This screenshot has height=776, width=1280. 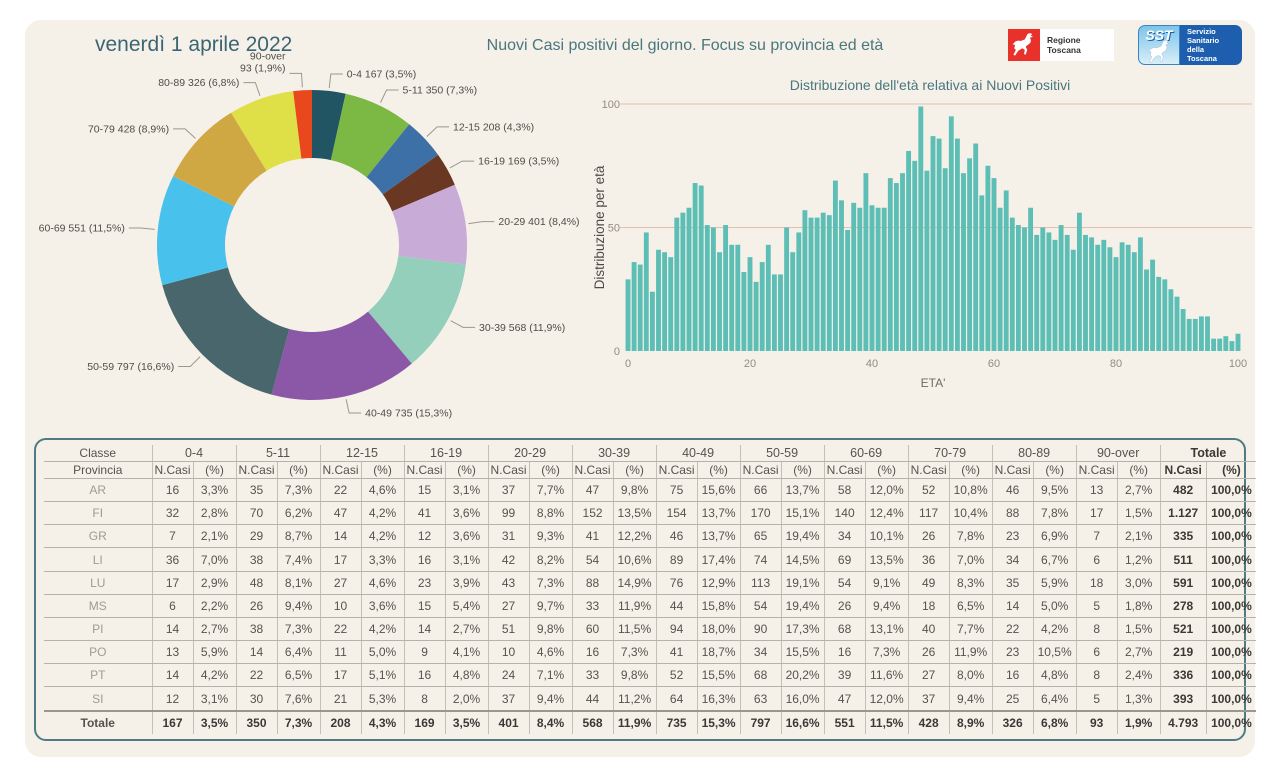 What do you see at coordinates (1077, 45) in the screenshot?
I see `regione-toscana-label-box: Regione Toscana` at bounding box center [1077, 45].